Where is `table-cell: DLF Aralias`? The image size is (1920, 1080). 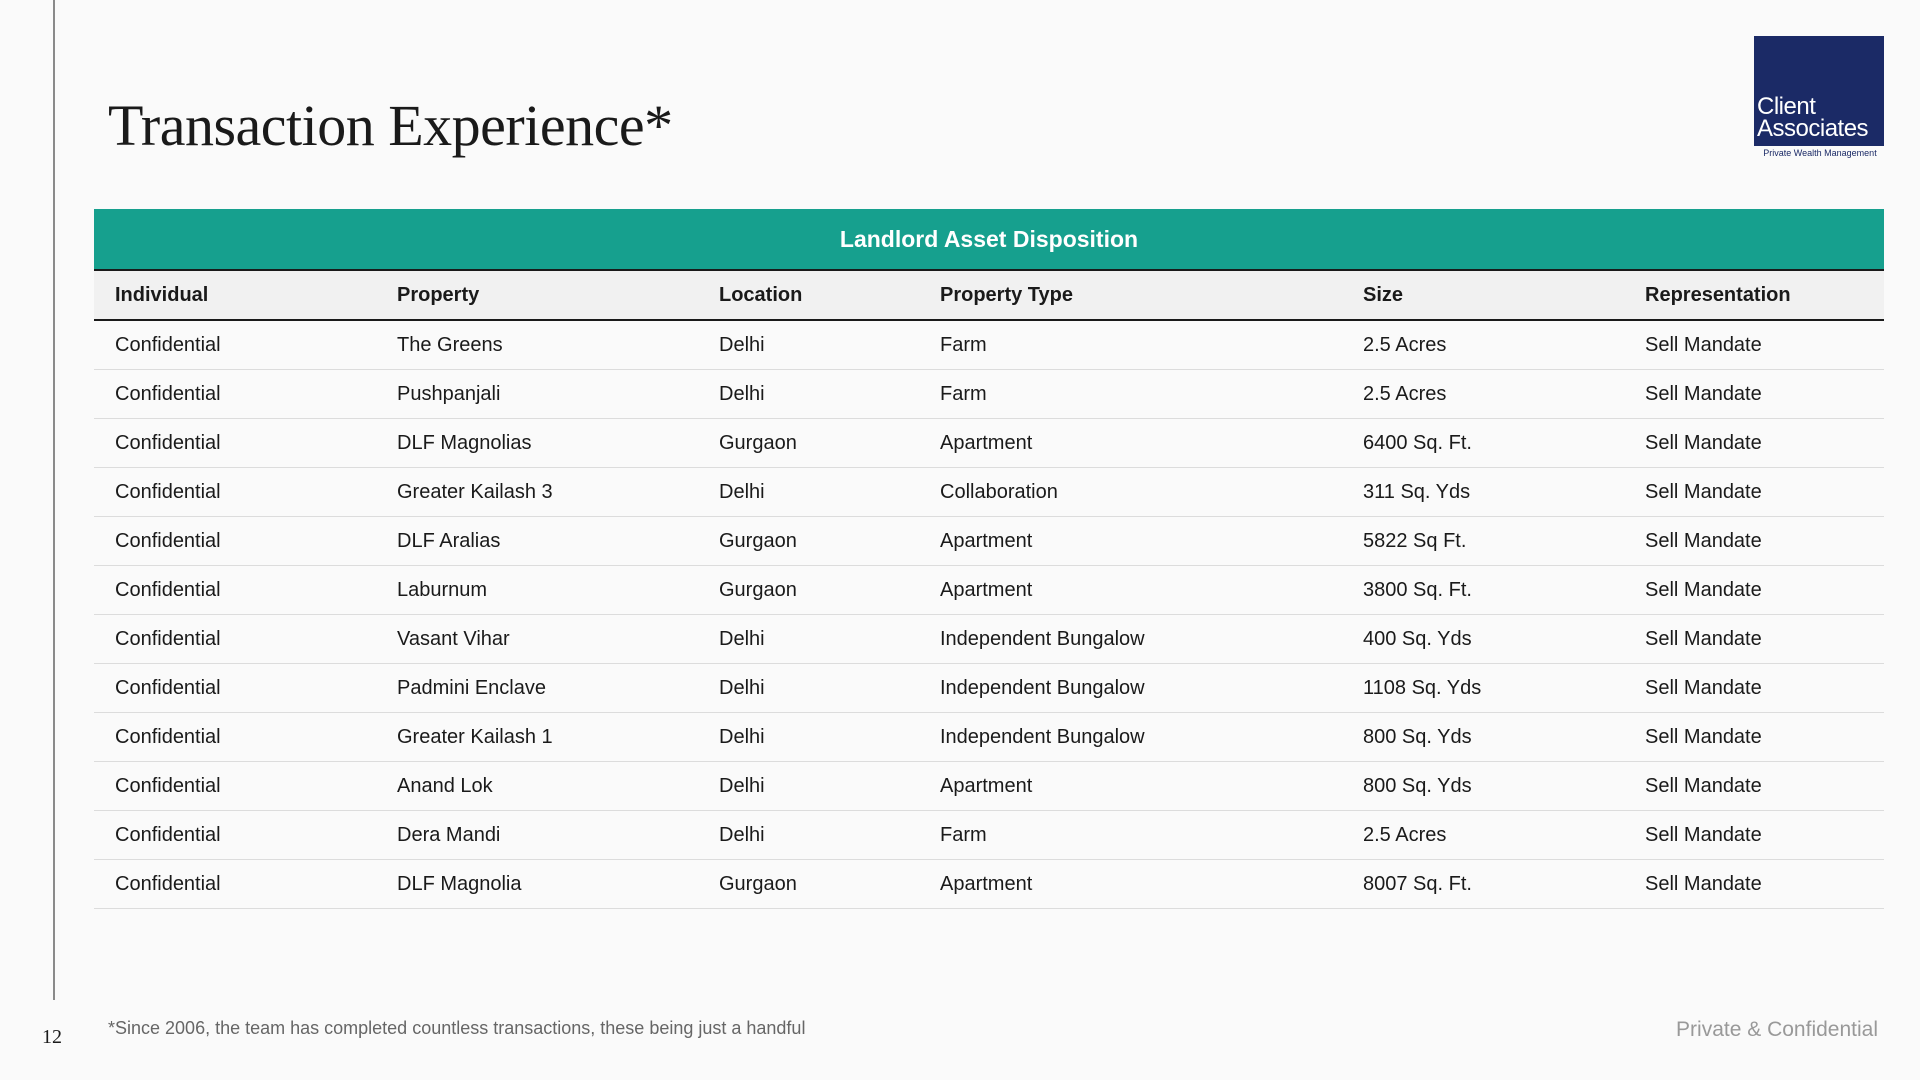
table-cell: DLF Aralias is located at coordinates (449, 540).